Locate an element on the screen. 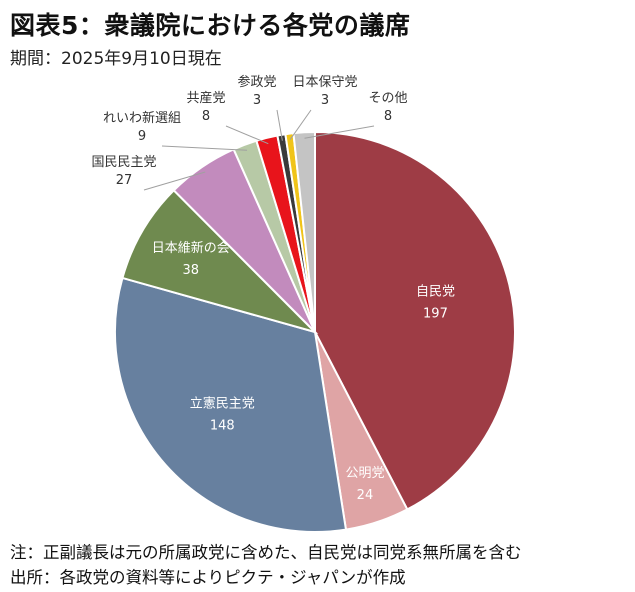 The image size is (635, 592). slice-label-name: 日本維新の会 is located at coordinates (191, 248).